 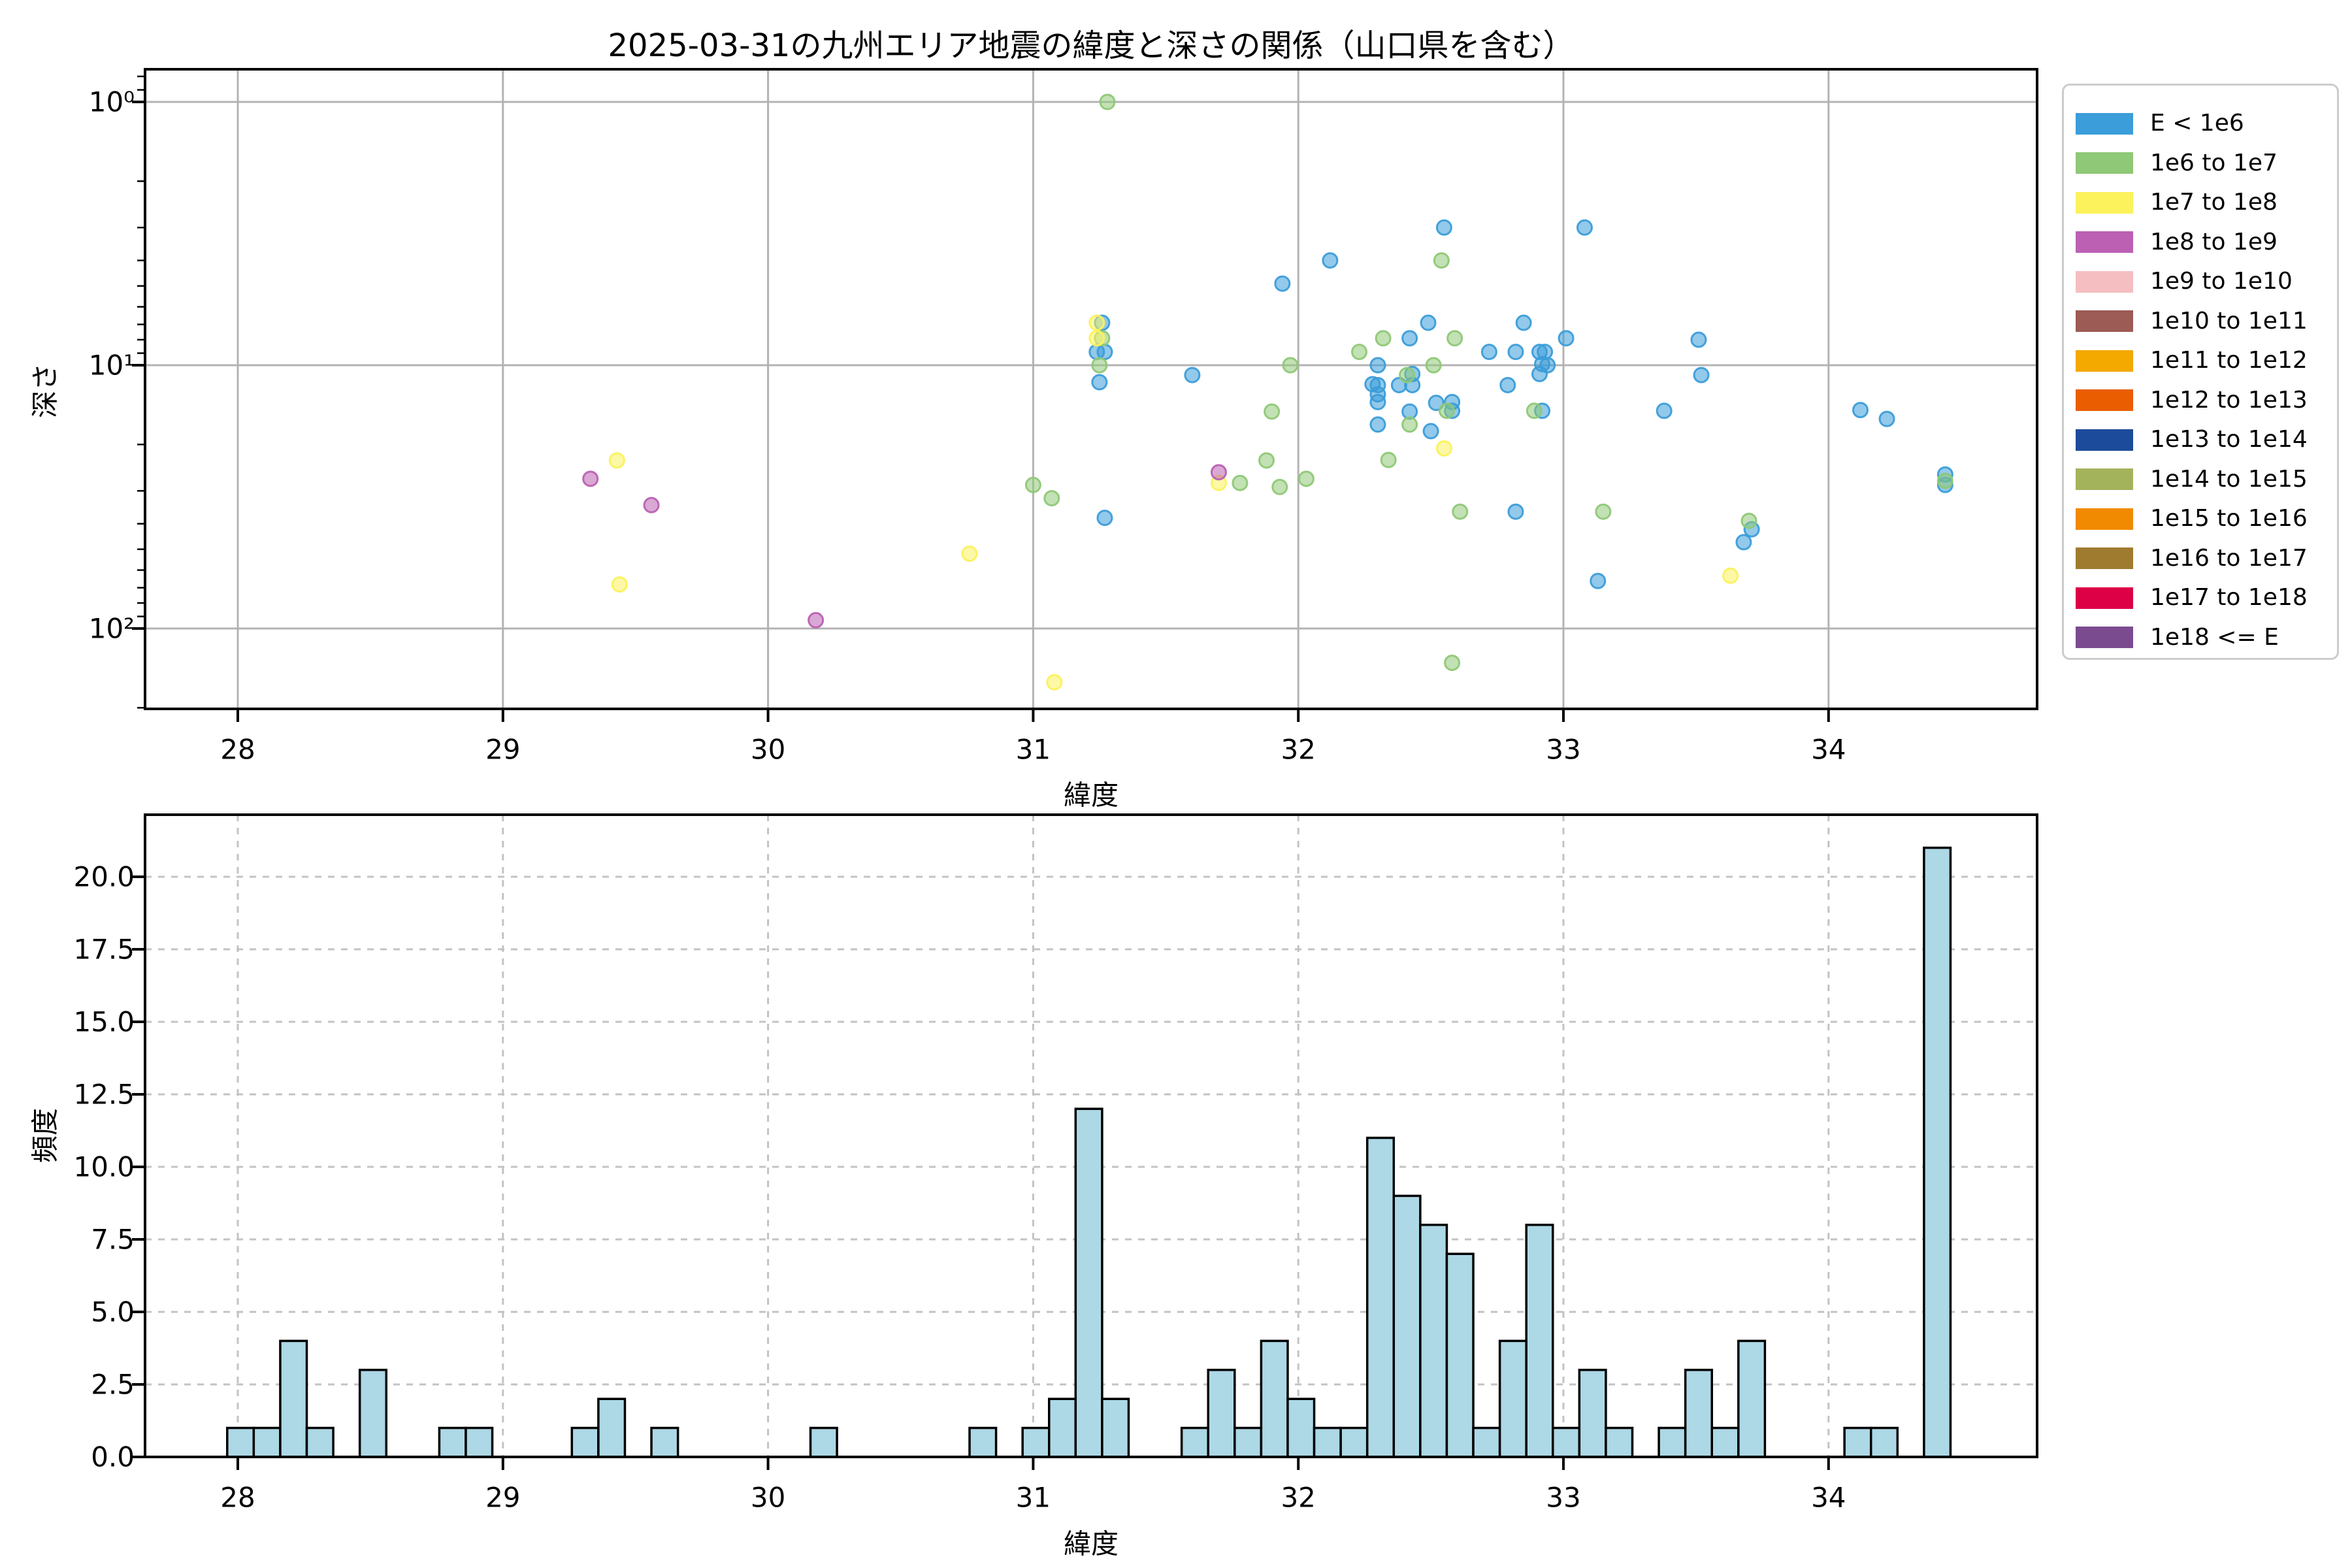 I want to click on legend-item: 1e7 to 1e8, so click(x=2177, y=202).